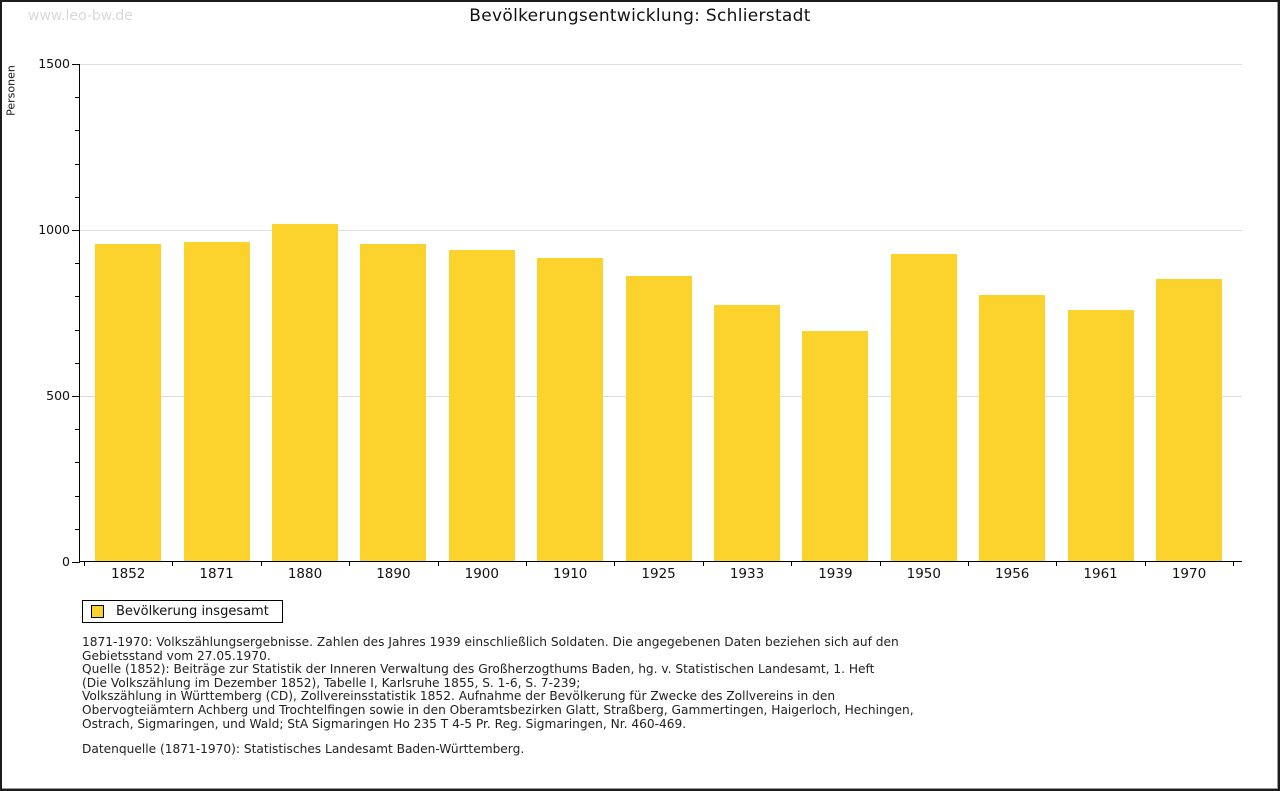  What do you see at coordinates (176, 655) in the screenshot?
I see `footnote-line: Gebietsstand vom 27.05.1970.` at bounding box center [176, 655].